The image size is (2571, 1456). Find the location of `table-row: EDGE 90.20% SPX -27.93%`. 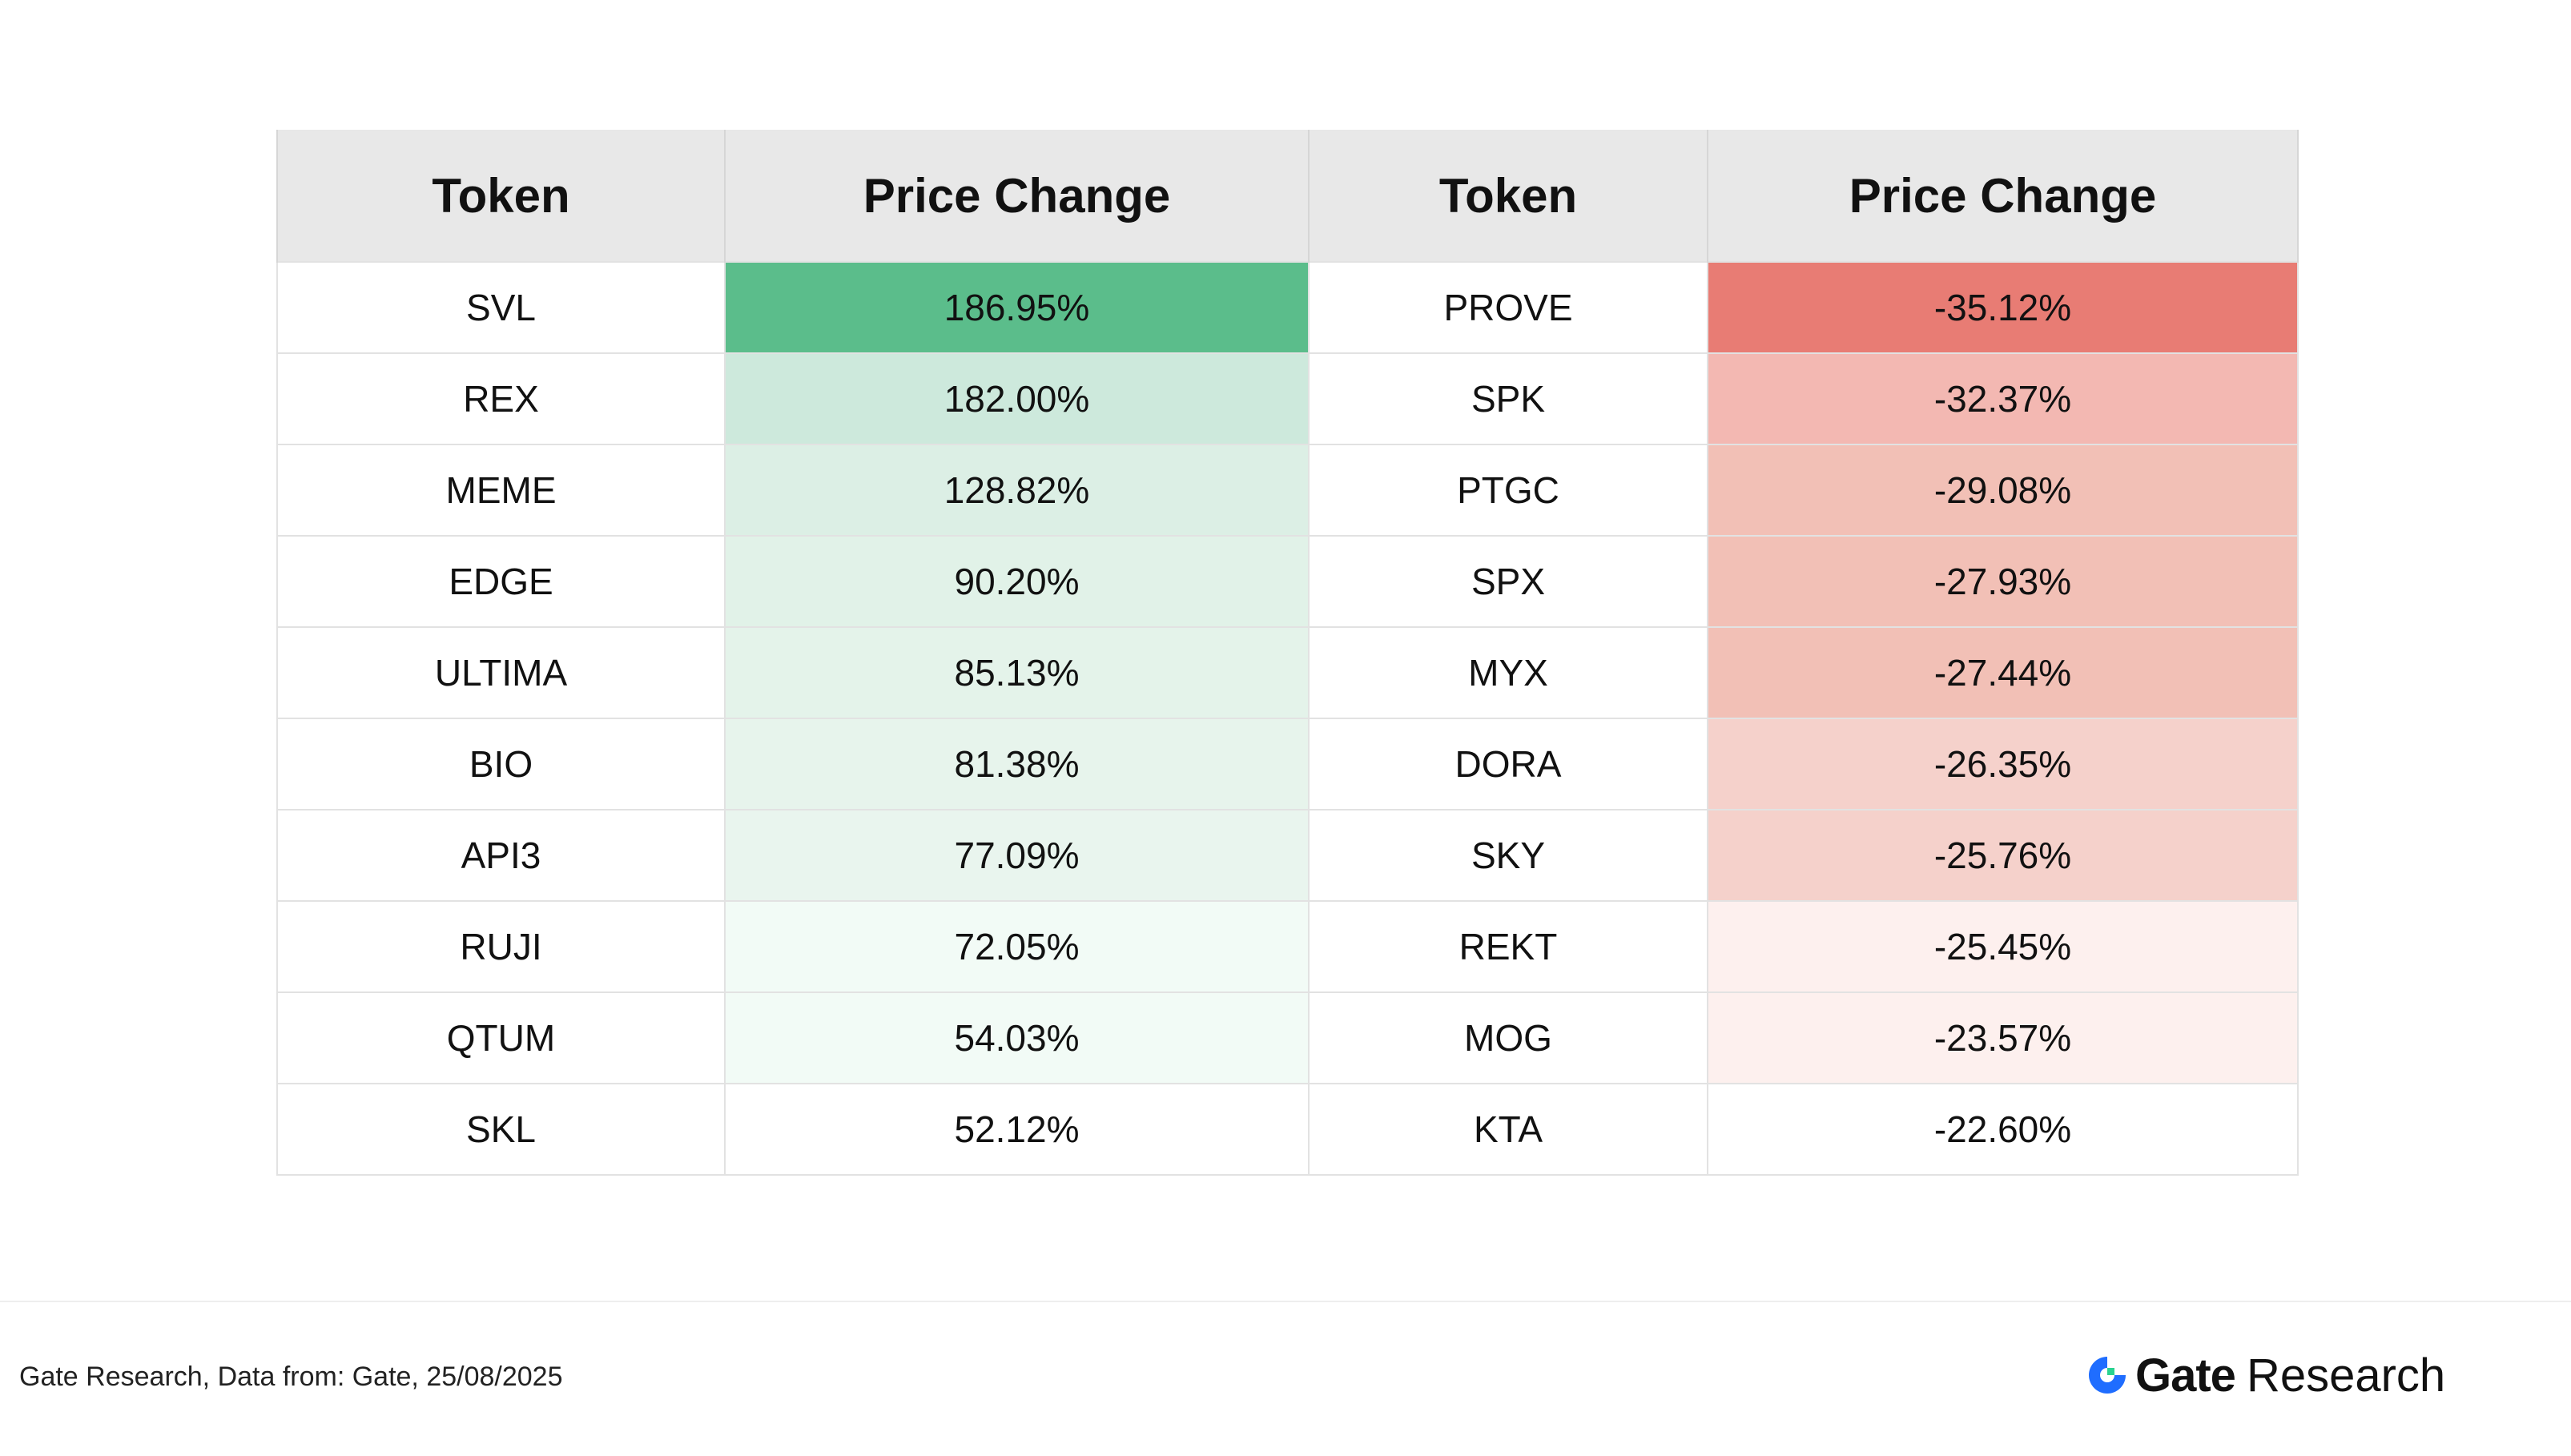

table-row: EDGE 90.20% SPX -27.93% is located at coordinates (1287, 581).